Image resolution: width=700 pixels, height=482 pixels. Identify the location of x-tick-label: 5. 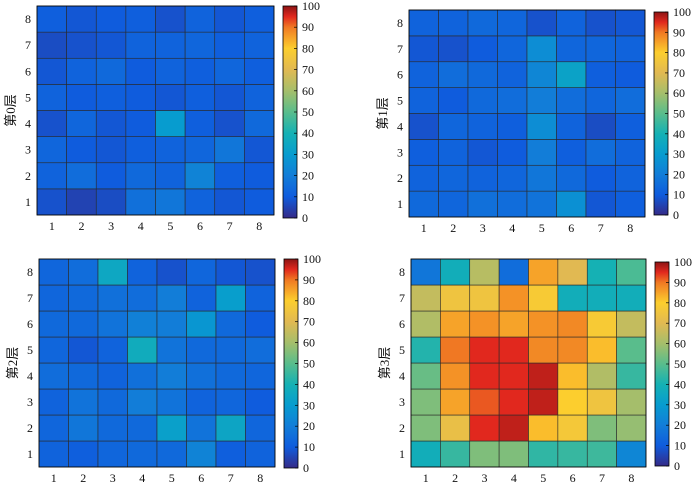
(172, 476).